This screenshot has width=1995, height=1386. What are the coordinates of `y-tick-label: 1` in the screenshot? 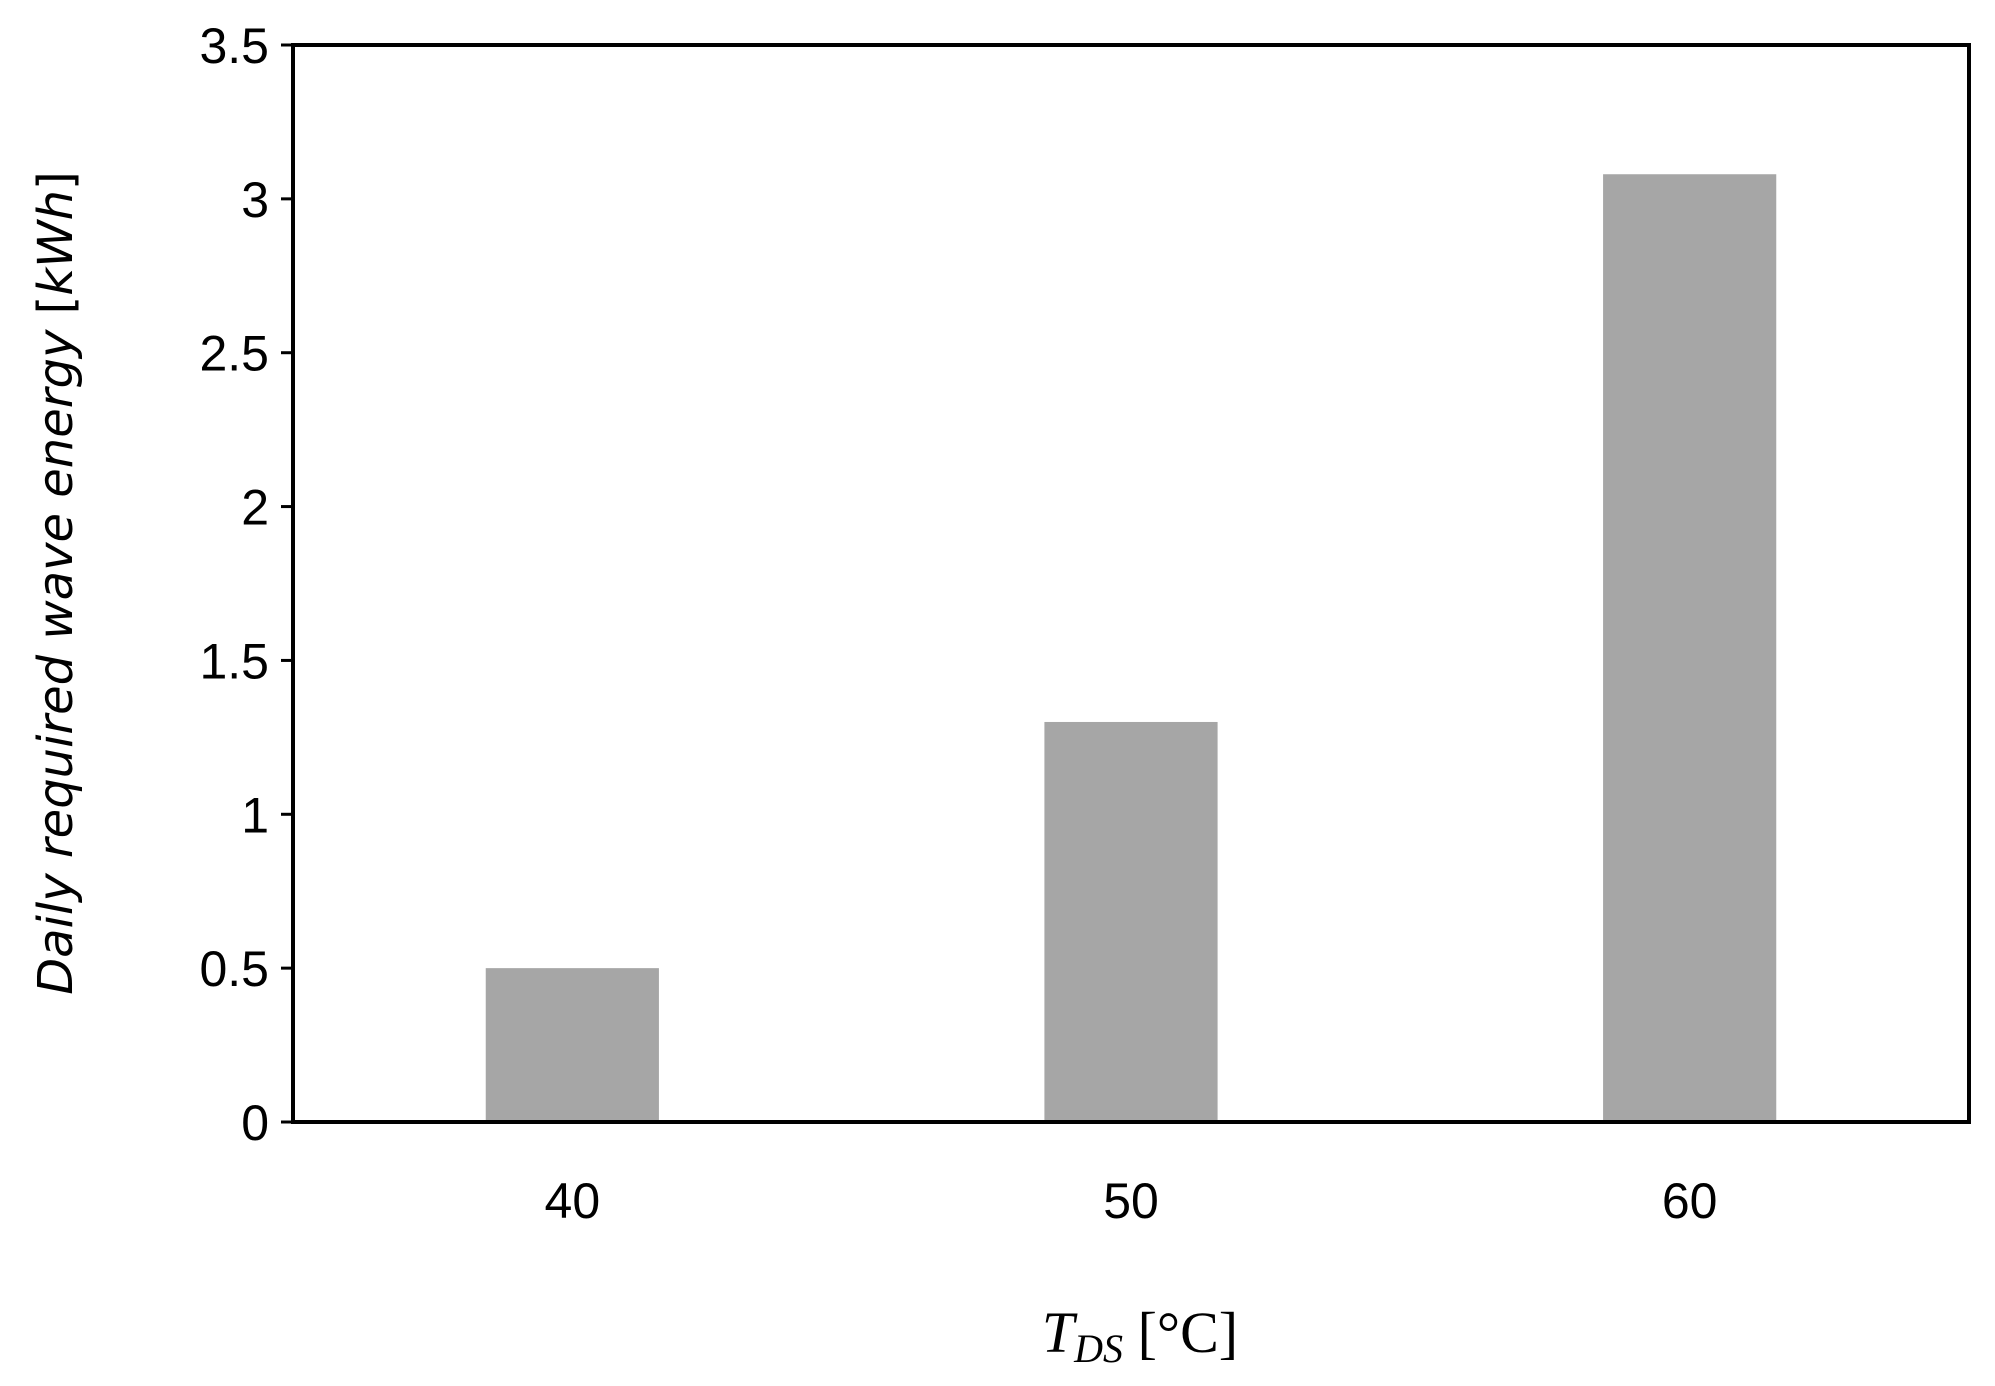 It's located at (255, 815).